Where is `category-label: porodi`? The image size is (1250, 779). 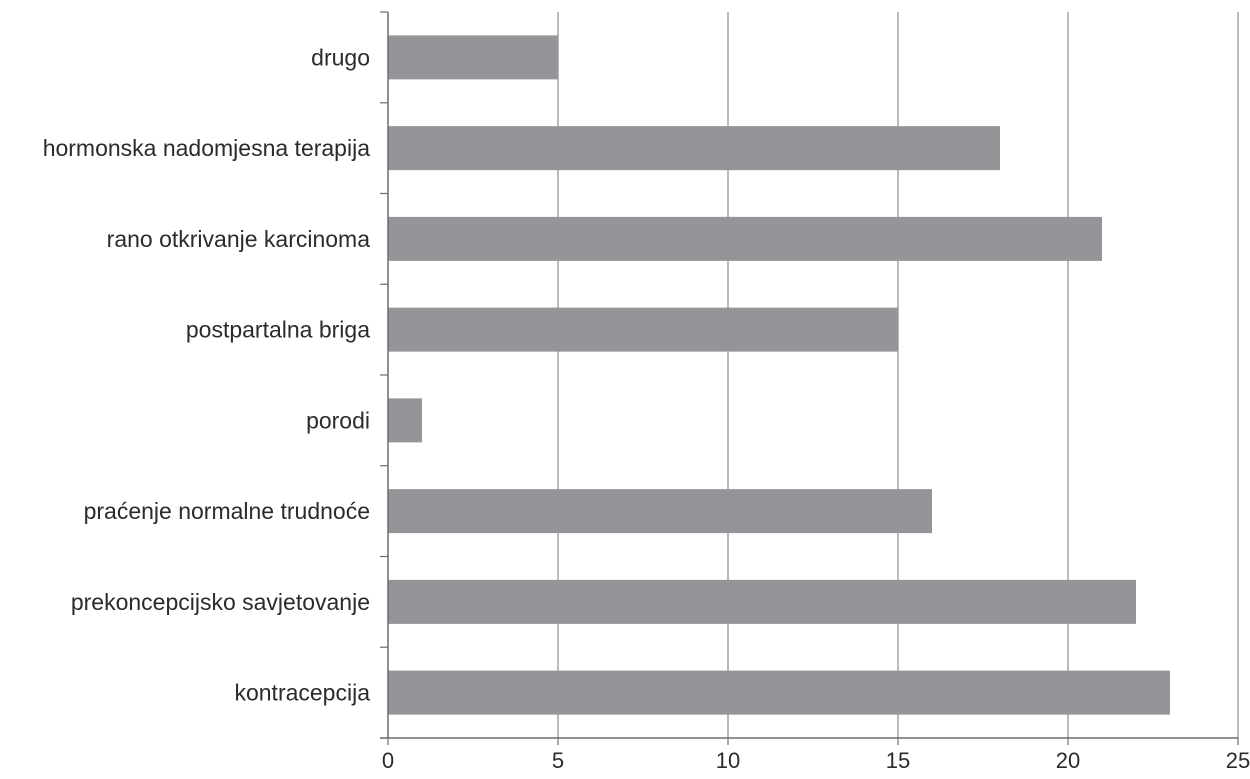
category-label: porodi is located at coordinates (338, 420).